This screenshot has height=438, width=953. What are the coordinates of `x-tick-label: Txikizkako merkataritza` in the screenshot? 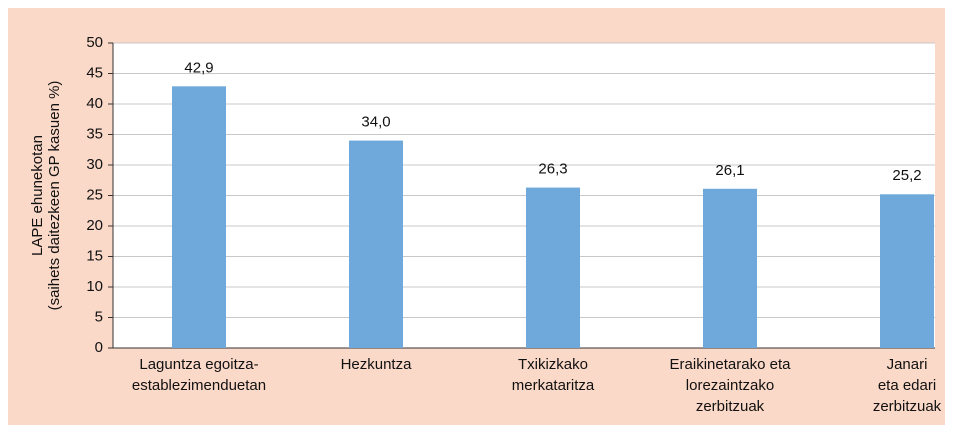 It's located at (553, 375).